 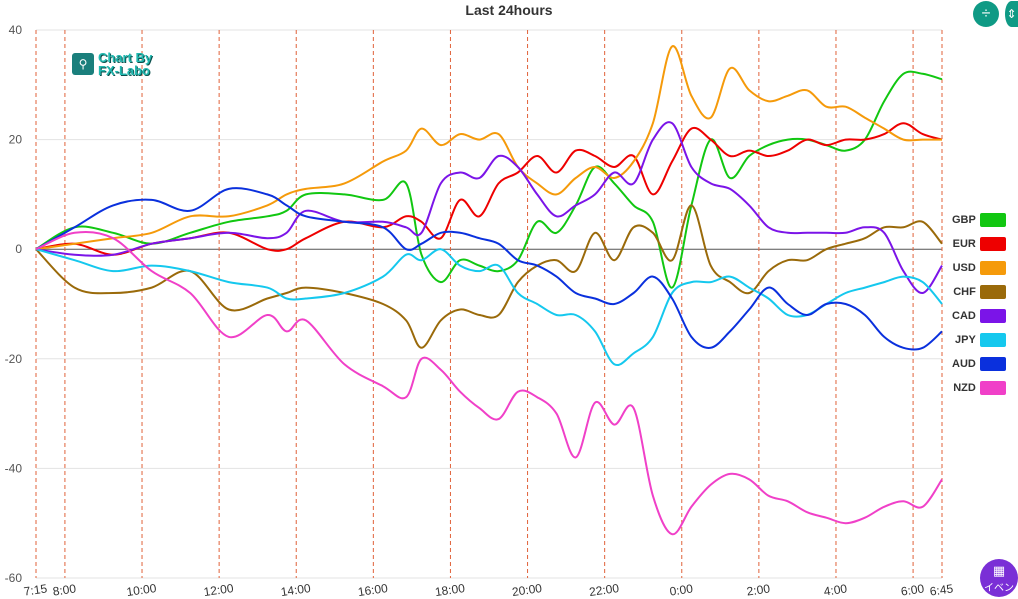 What do you see at coordinates (296, 590) in the screenshot?
I see `x-tick-label: 14:00` at bounding box center [296, 590].